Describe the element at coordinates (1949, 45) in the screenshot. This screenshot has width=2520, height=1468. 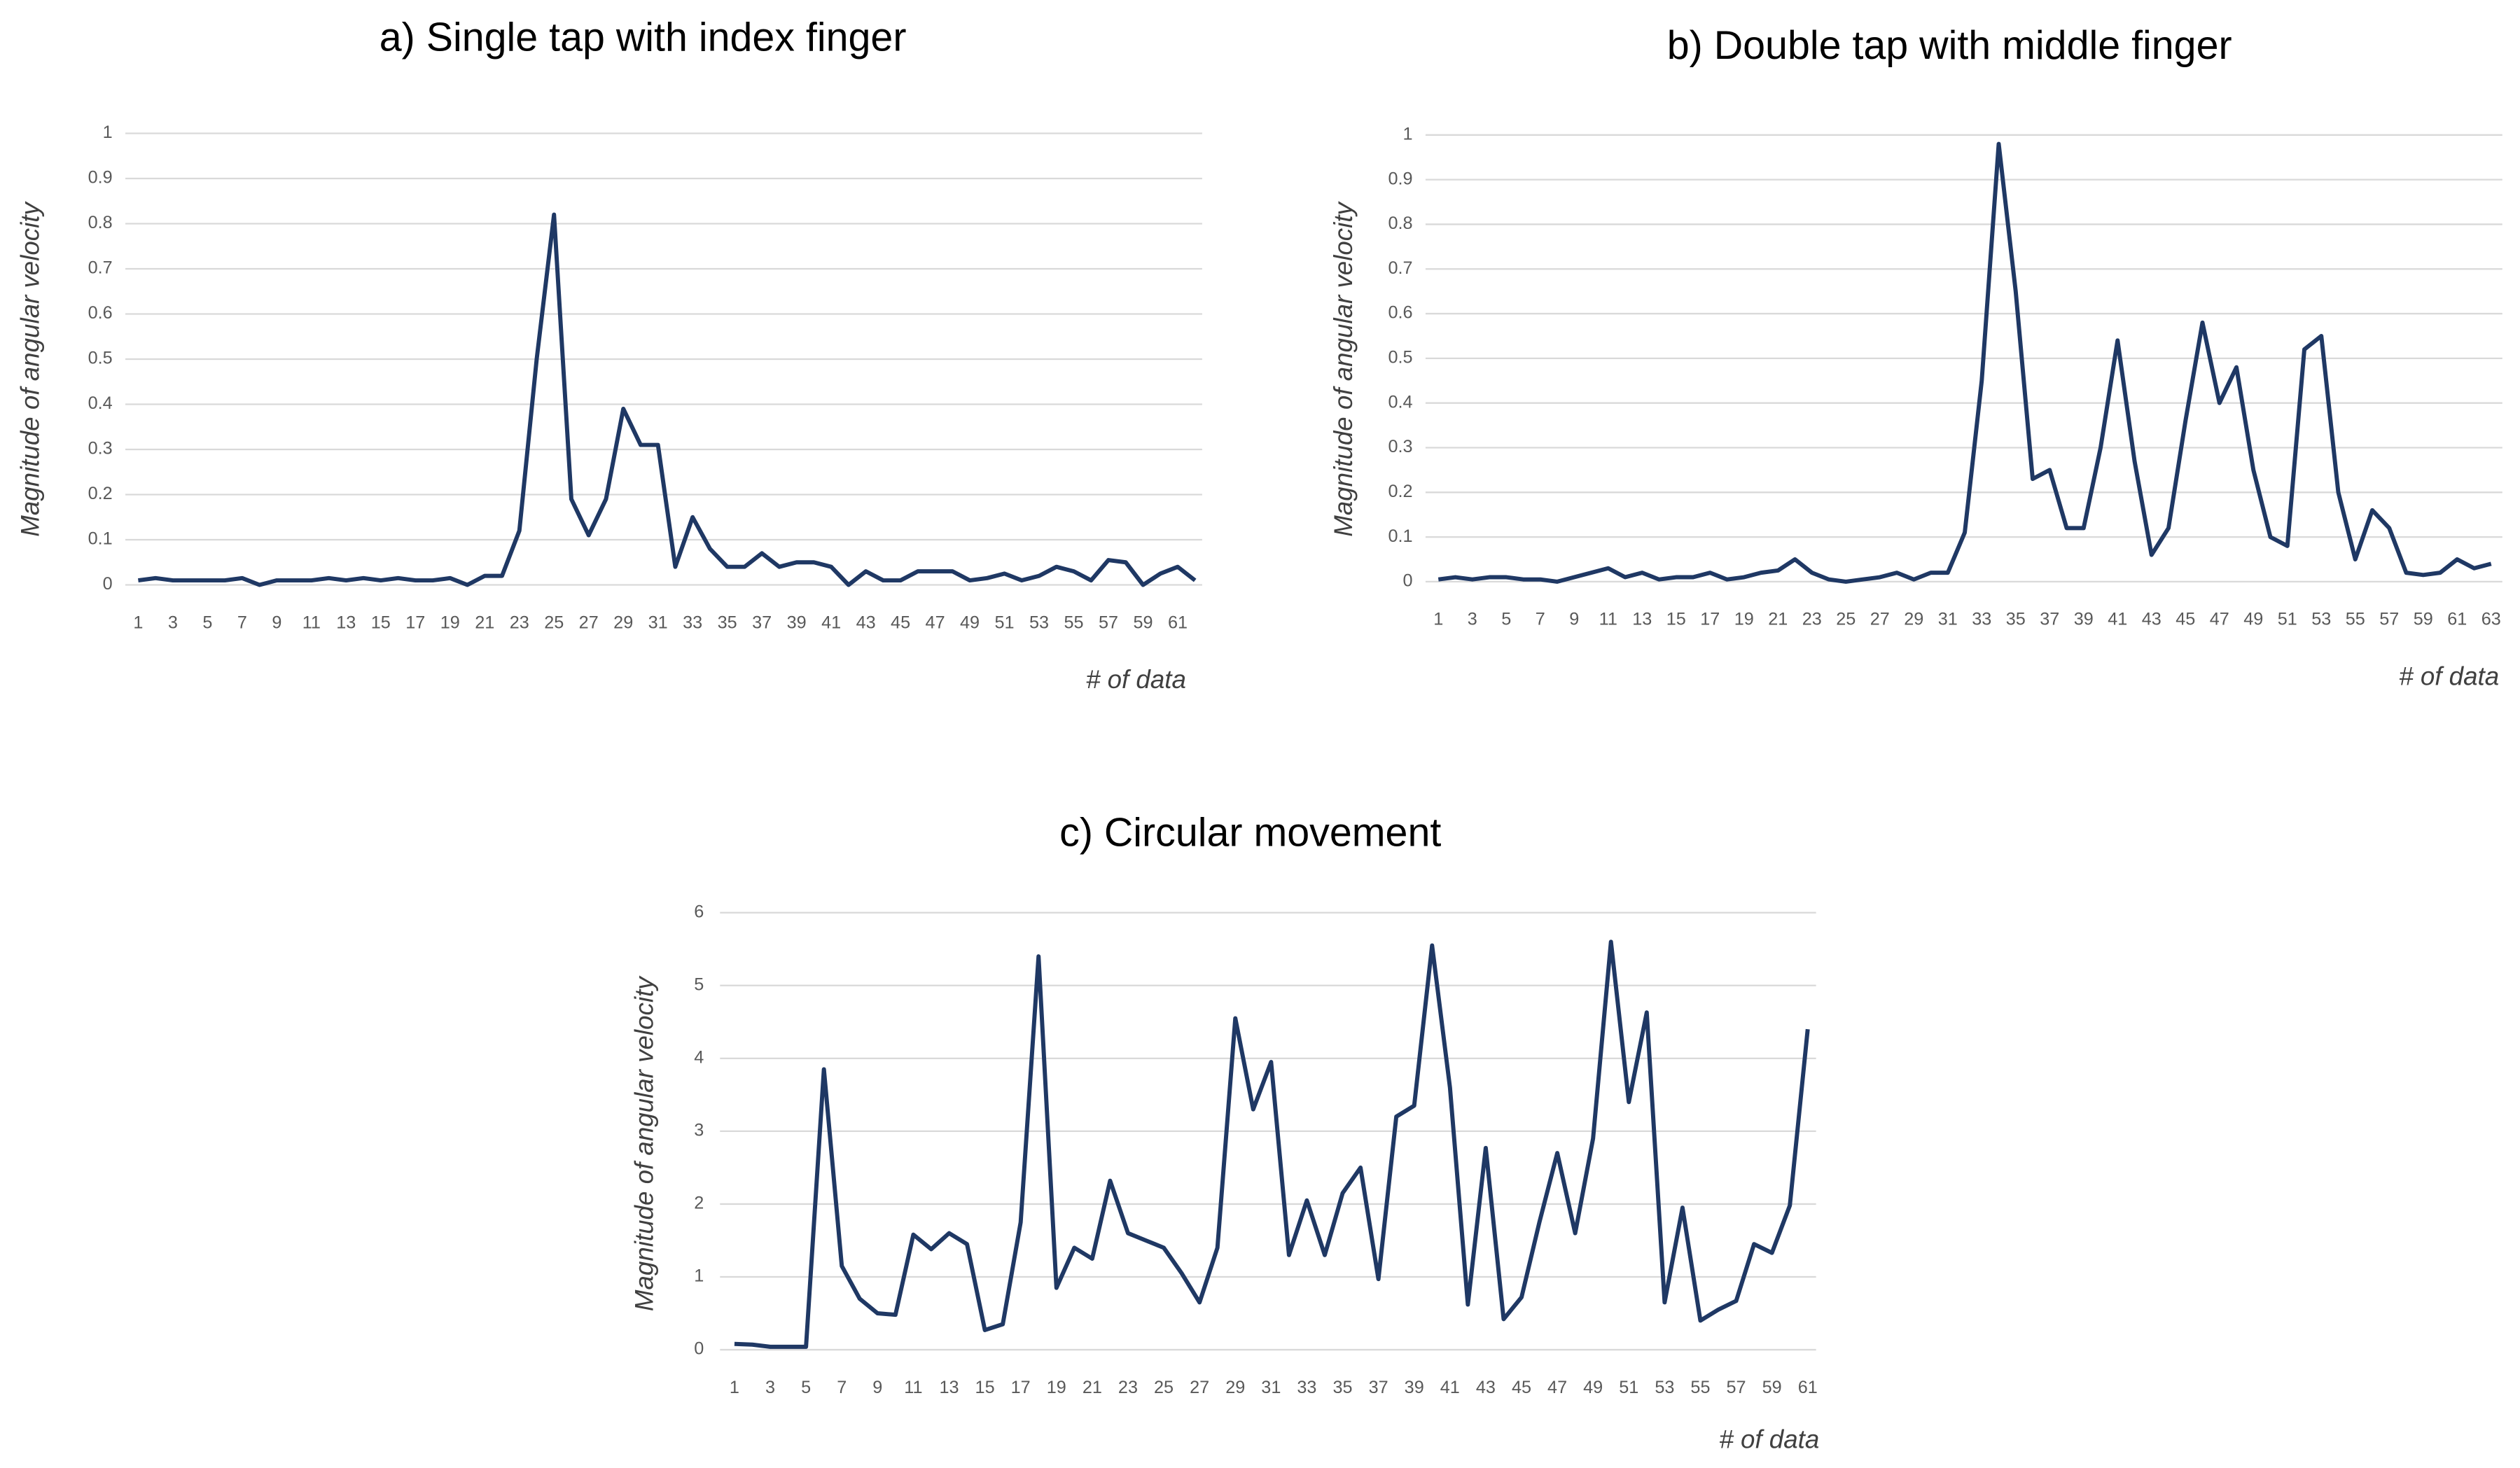
I see `chart-title: b) Double tap with middle finger` at that location.